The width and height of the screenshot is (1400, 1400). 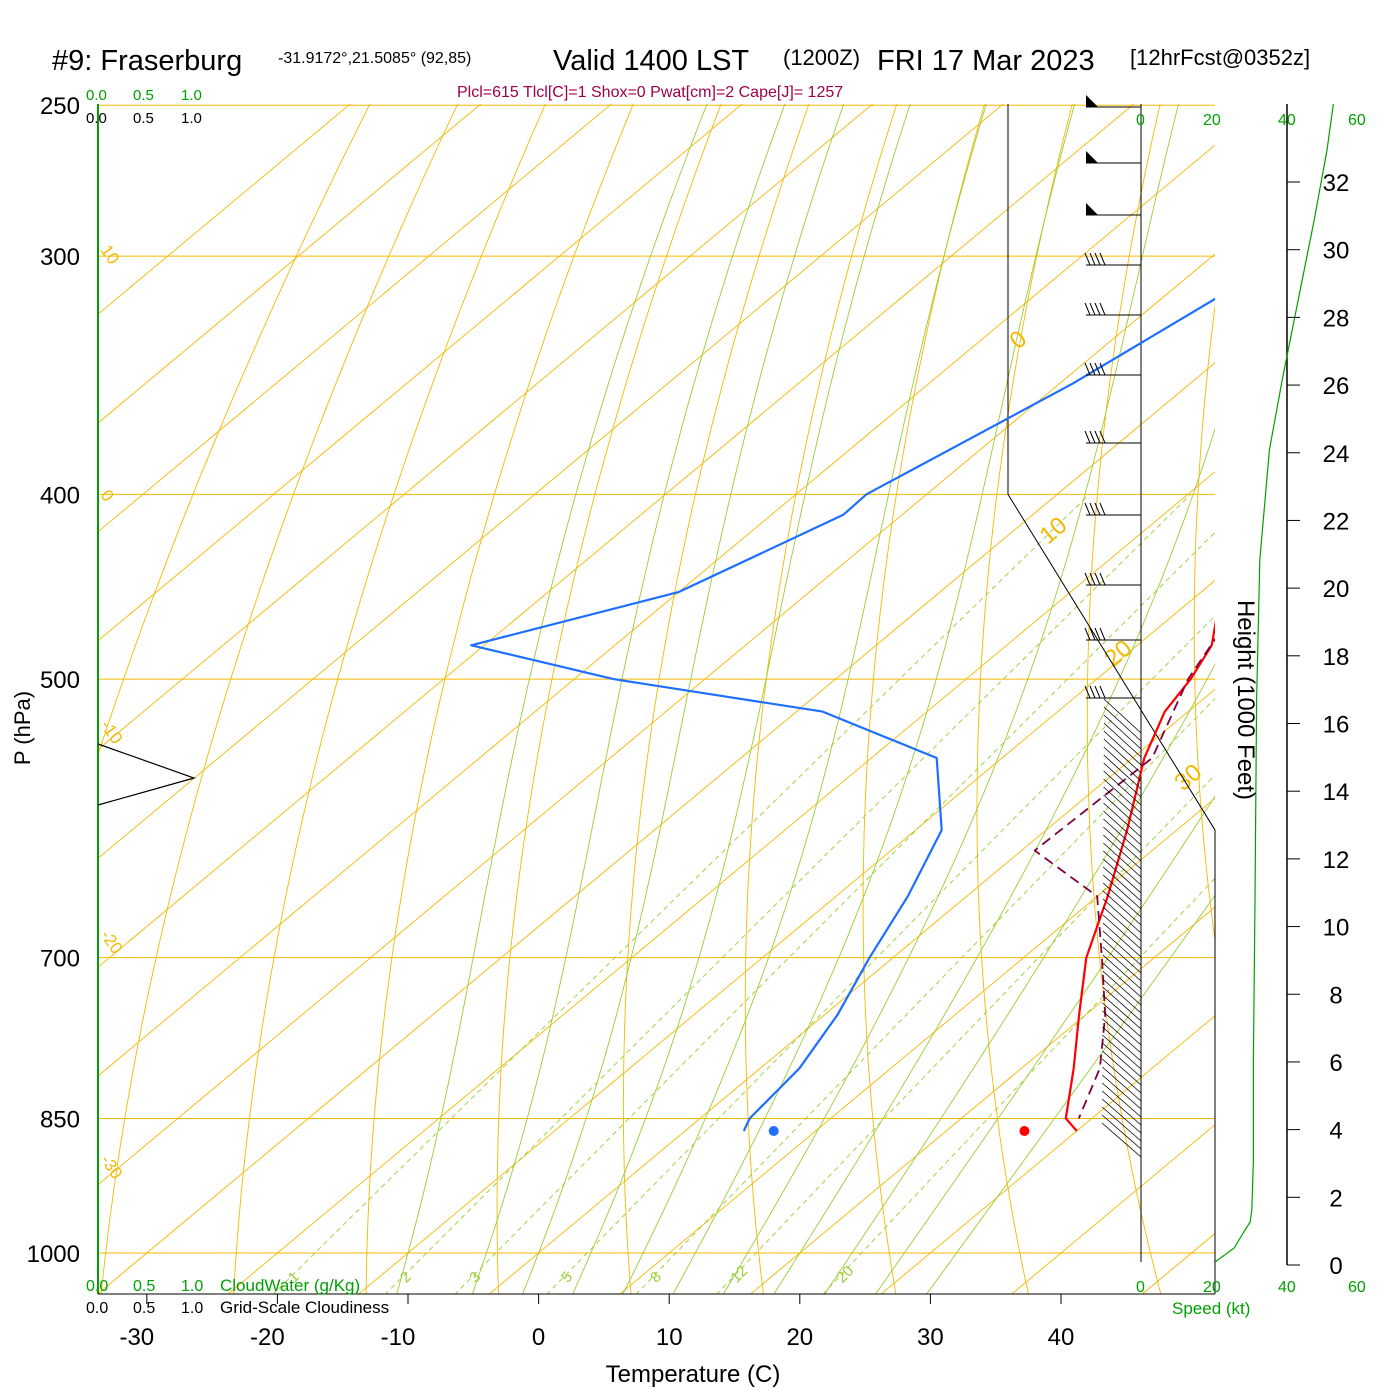 What do you see at coordinates (821, 57) in the screenshot?
I see `zulu-time: (1200Z)` at bounding box center [821, 57].